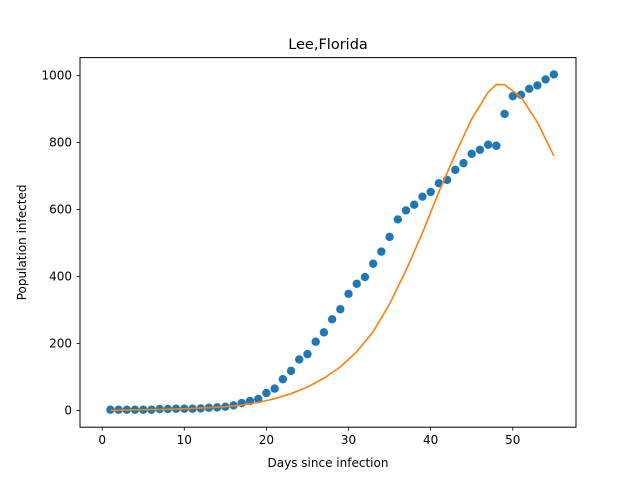 The image size is (640, 480). Describe the element at coordinates (60, 276) in the screenshot. I see `y-tick-label: 400` at that location.